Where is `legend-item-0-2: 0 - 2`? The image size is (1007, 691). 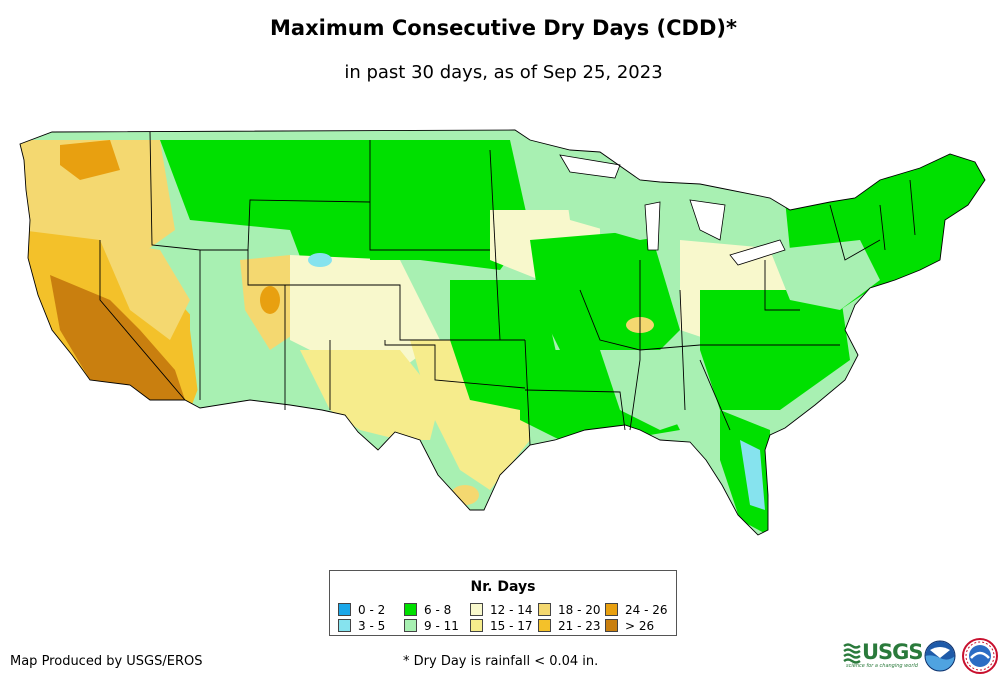
legend-item-0-2: 0 - 2 is located at coordinates (361, 610).